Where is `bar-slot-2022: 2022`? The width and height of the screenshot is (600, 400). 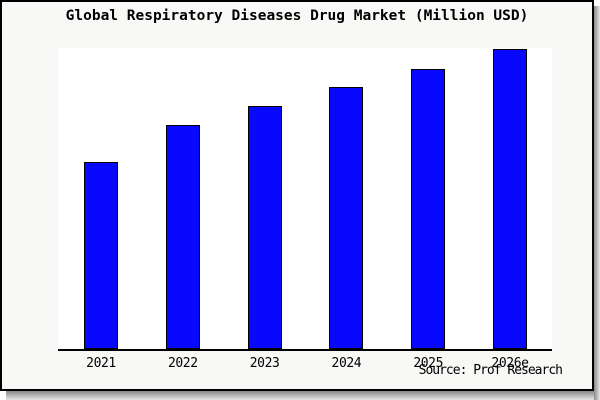
bar-slot-2022: 2022 is located at coordinates (182, 209).